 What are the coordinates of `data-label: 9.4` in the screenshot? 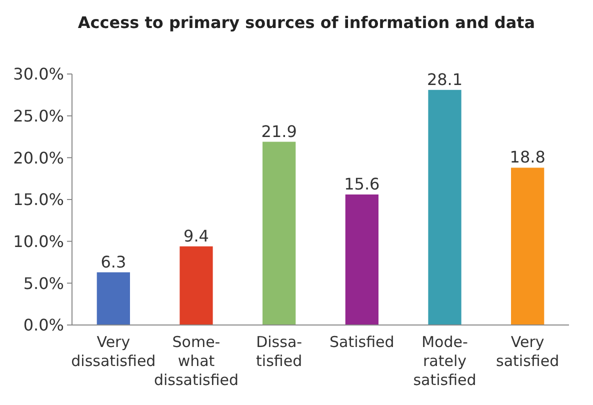 It's located at (196, 236).